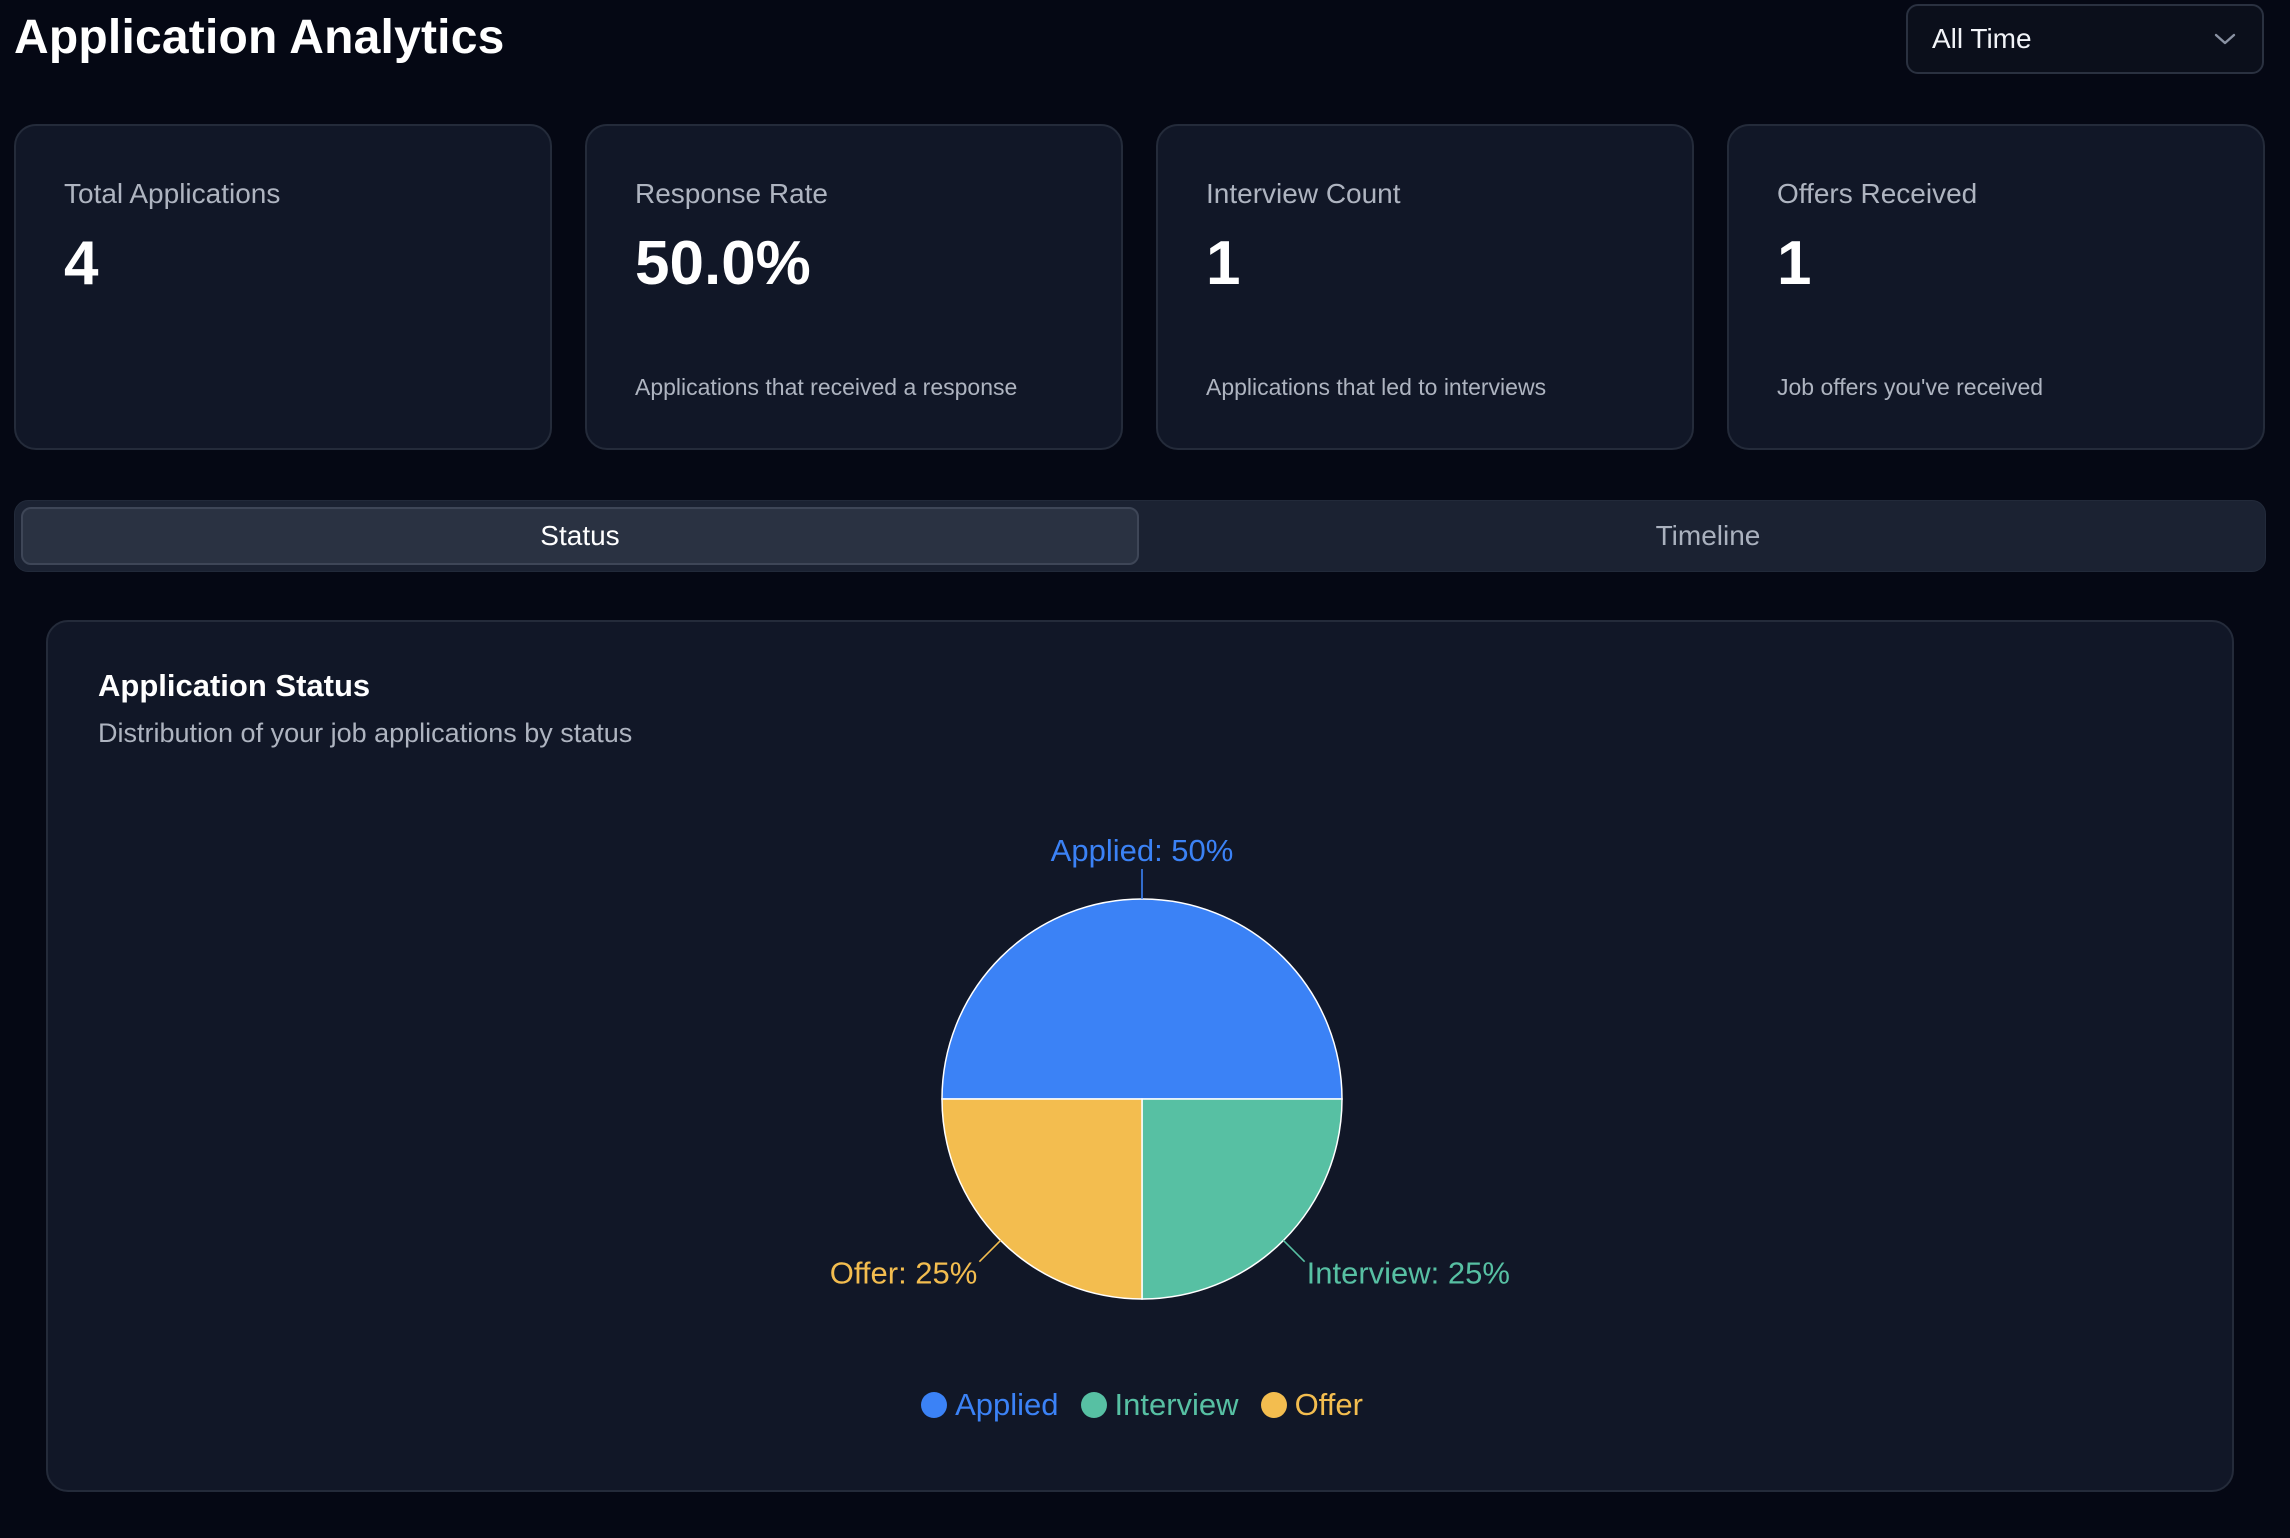  What do you see at coordinates (1142, 850) in the screenshot?
I see `data-label-applied: Applied: 50%` at bounding box center [1142, 850].